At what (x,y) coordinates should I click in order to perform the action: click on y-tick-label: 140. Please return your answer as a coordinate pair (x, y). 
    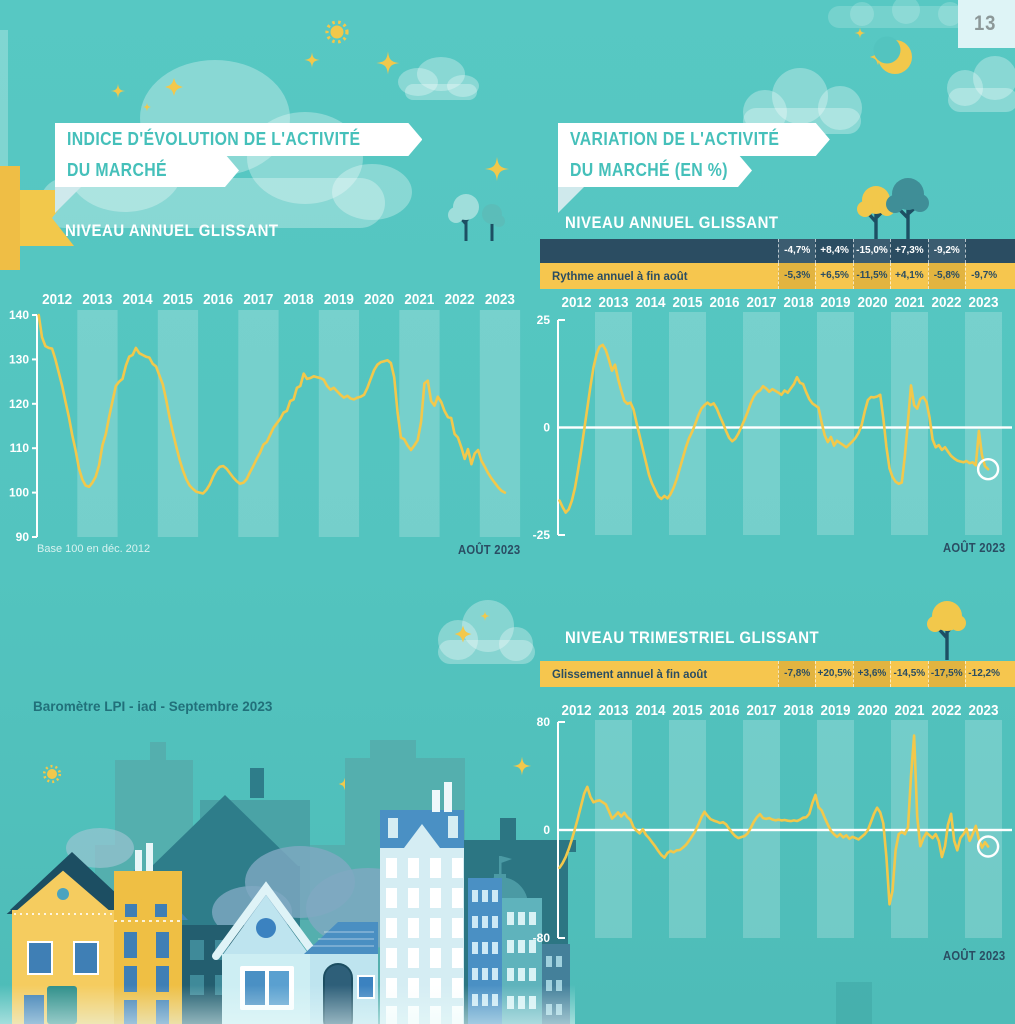
    Looking at the image, I should click on (19, 315).